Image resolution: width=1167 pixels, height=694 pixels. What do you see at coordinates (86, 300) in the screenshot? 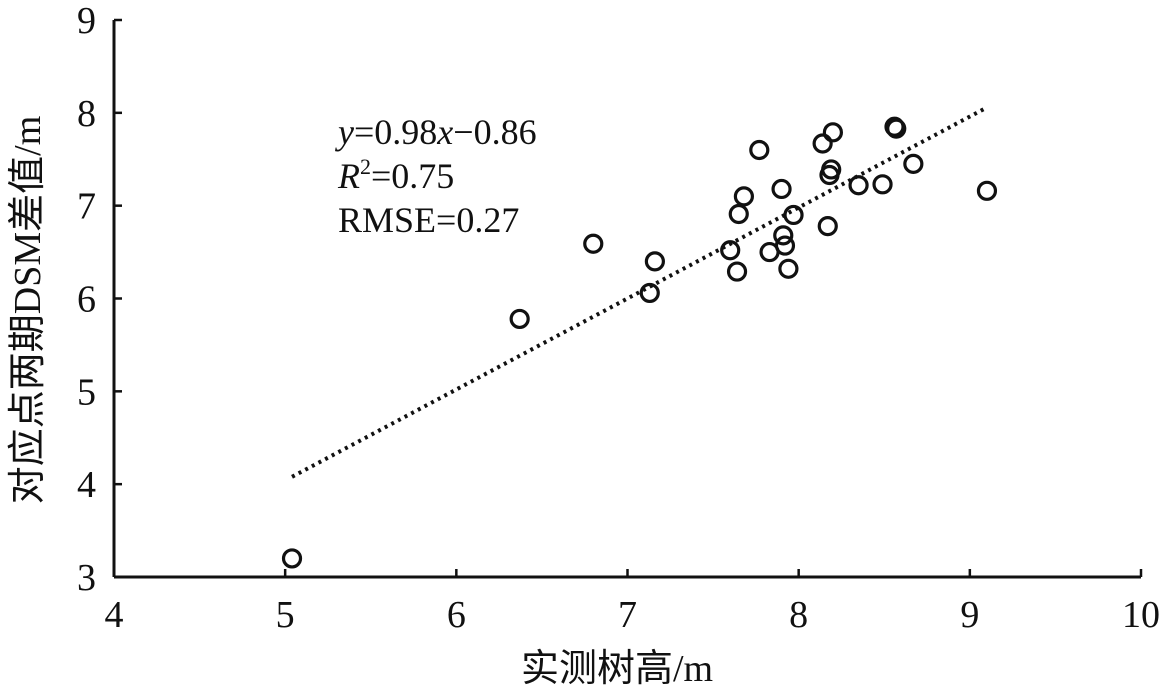
I see `y-tick-label: 6` at bounding box center [86, 300].